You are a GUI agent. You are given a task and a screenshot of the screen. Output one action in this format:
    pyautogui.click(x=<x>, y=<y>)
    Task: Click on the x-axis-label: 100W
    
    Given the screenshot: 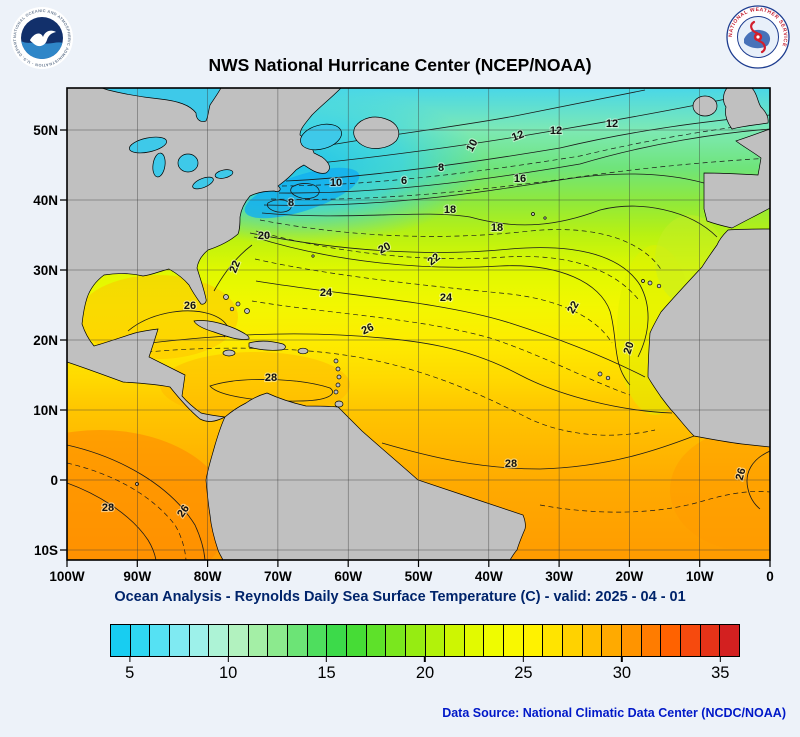 What is the action you would take?
    pyautogui.click(x=67, y=576)
    